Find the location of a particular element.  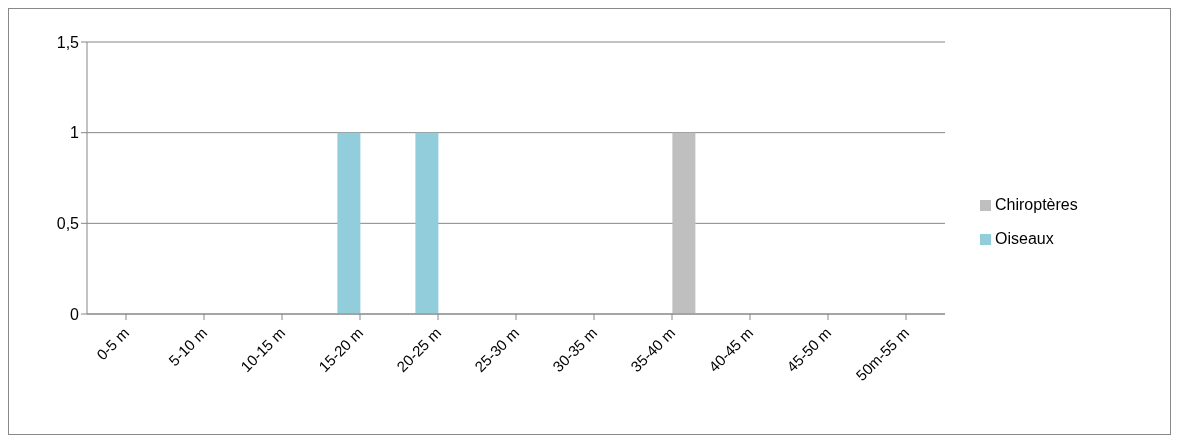

y-tick-label: 0,5 is located at coordinates (68, 224).